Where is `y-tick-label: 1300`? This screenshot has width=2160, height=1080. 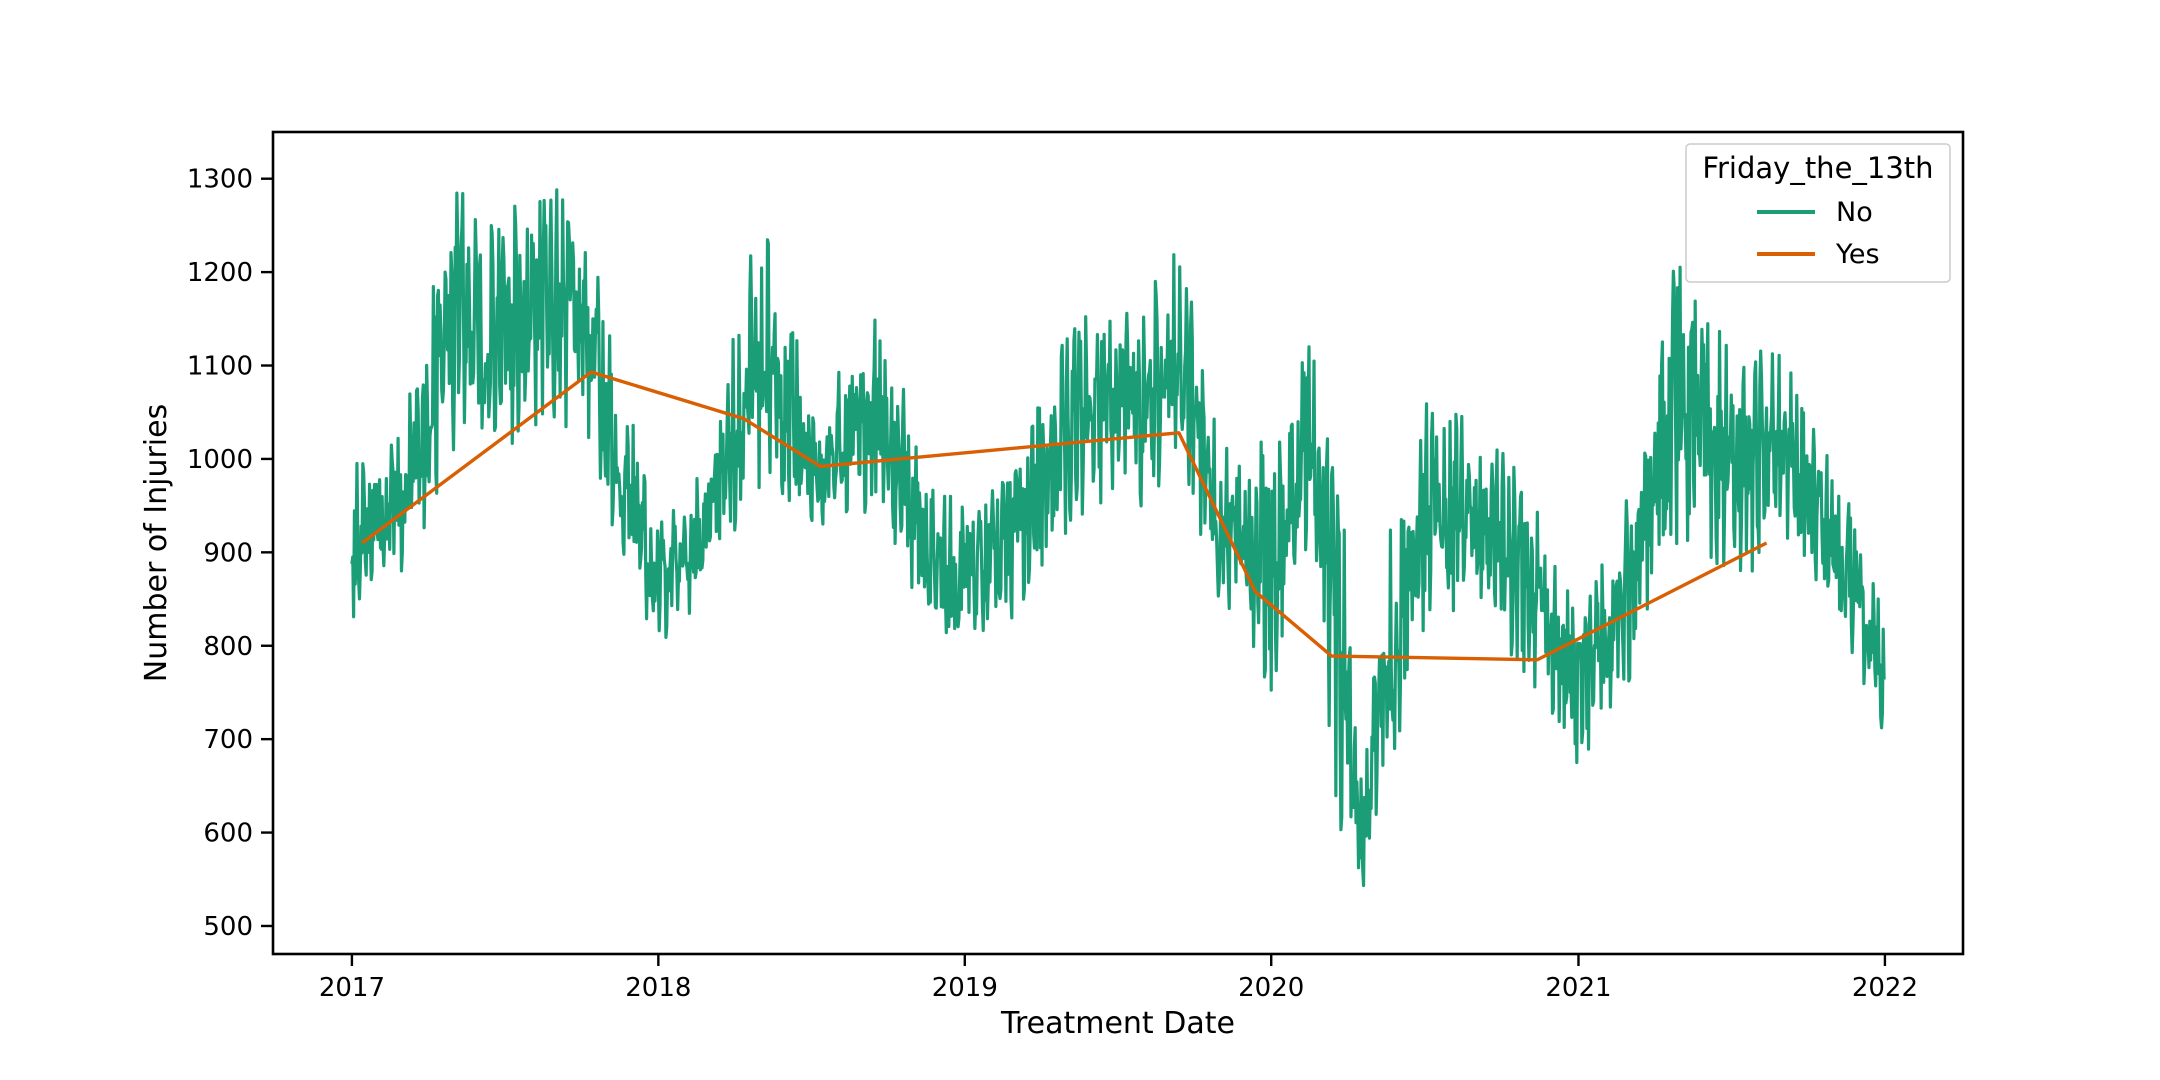
y-tick-label: 1300 is located at coordinates (220, 180).